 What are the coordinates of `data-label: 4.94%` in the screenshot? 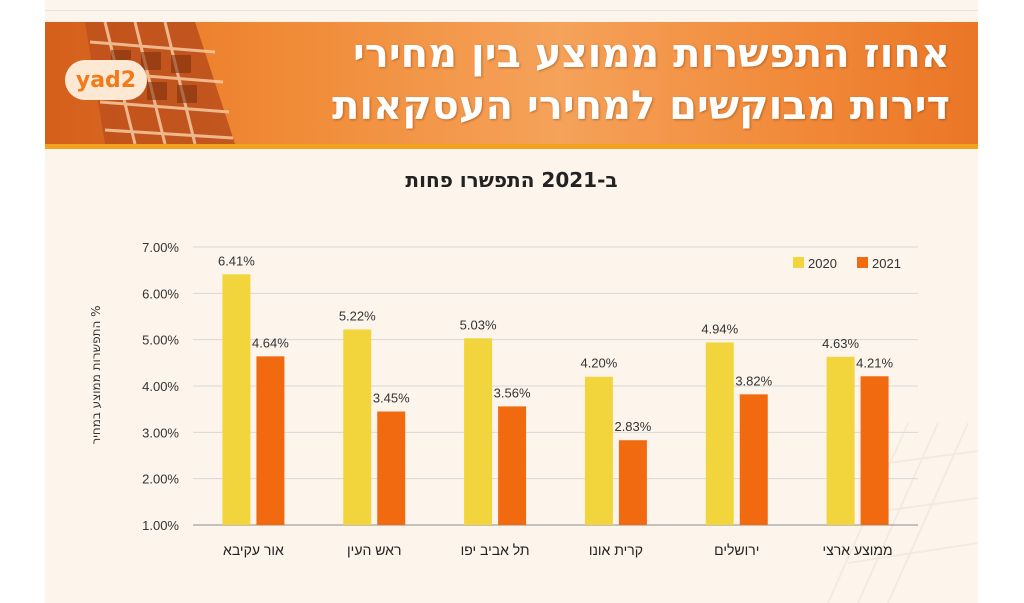 It's located at (719, 328).